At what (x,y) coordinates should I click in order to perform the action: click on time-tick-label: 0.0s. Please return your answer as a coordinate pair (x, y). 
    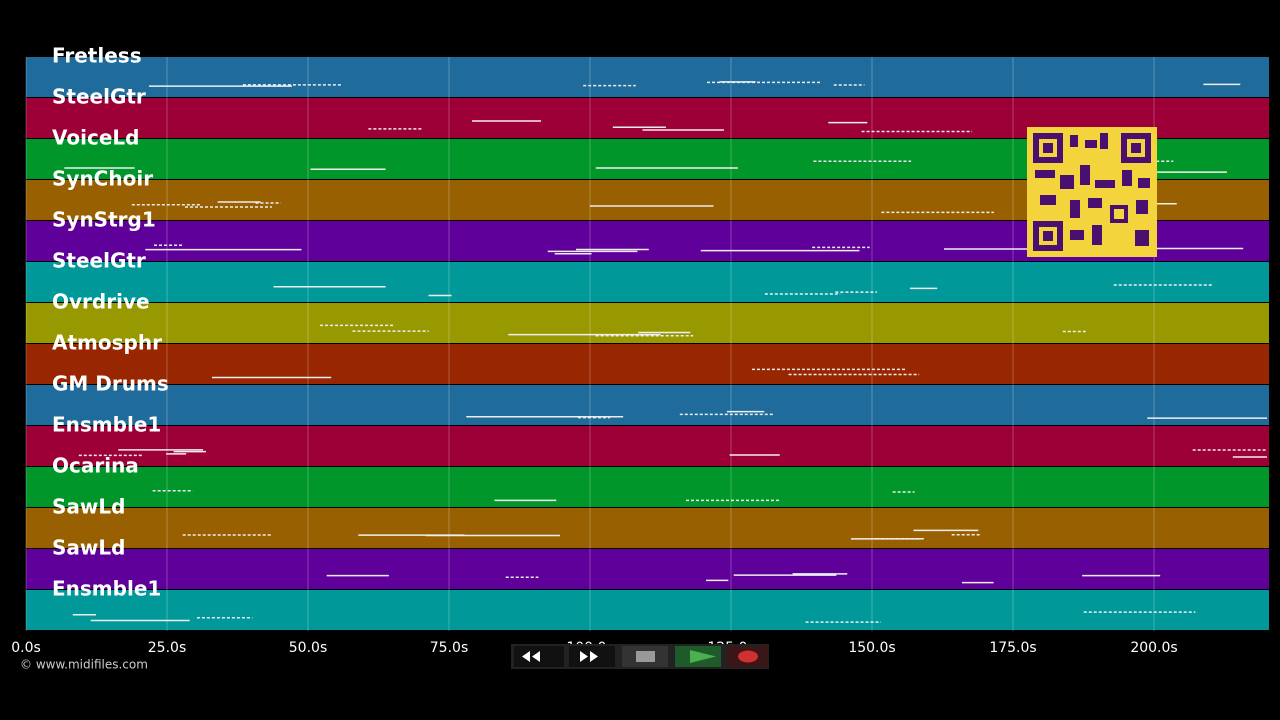
    Looking at the image, I should click on (26, 648).